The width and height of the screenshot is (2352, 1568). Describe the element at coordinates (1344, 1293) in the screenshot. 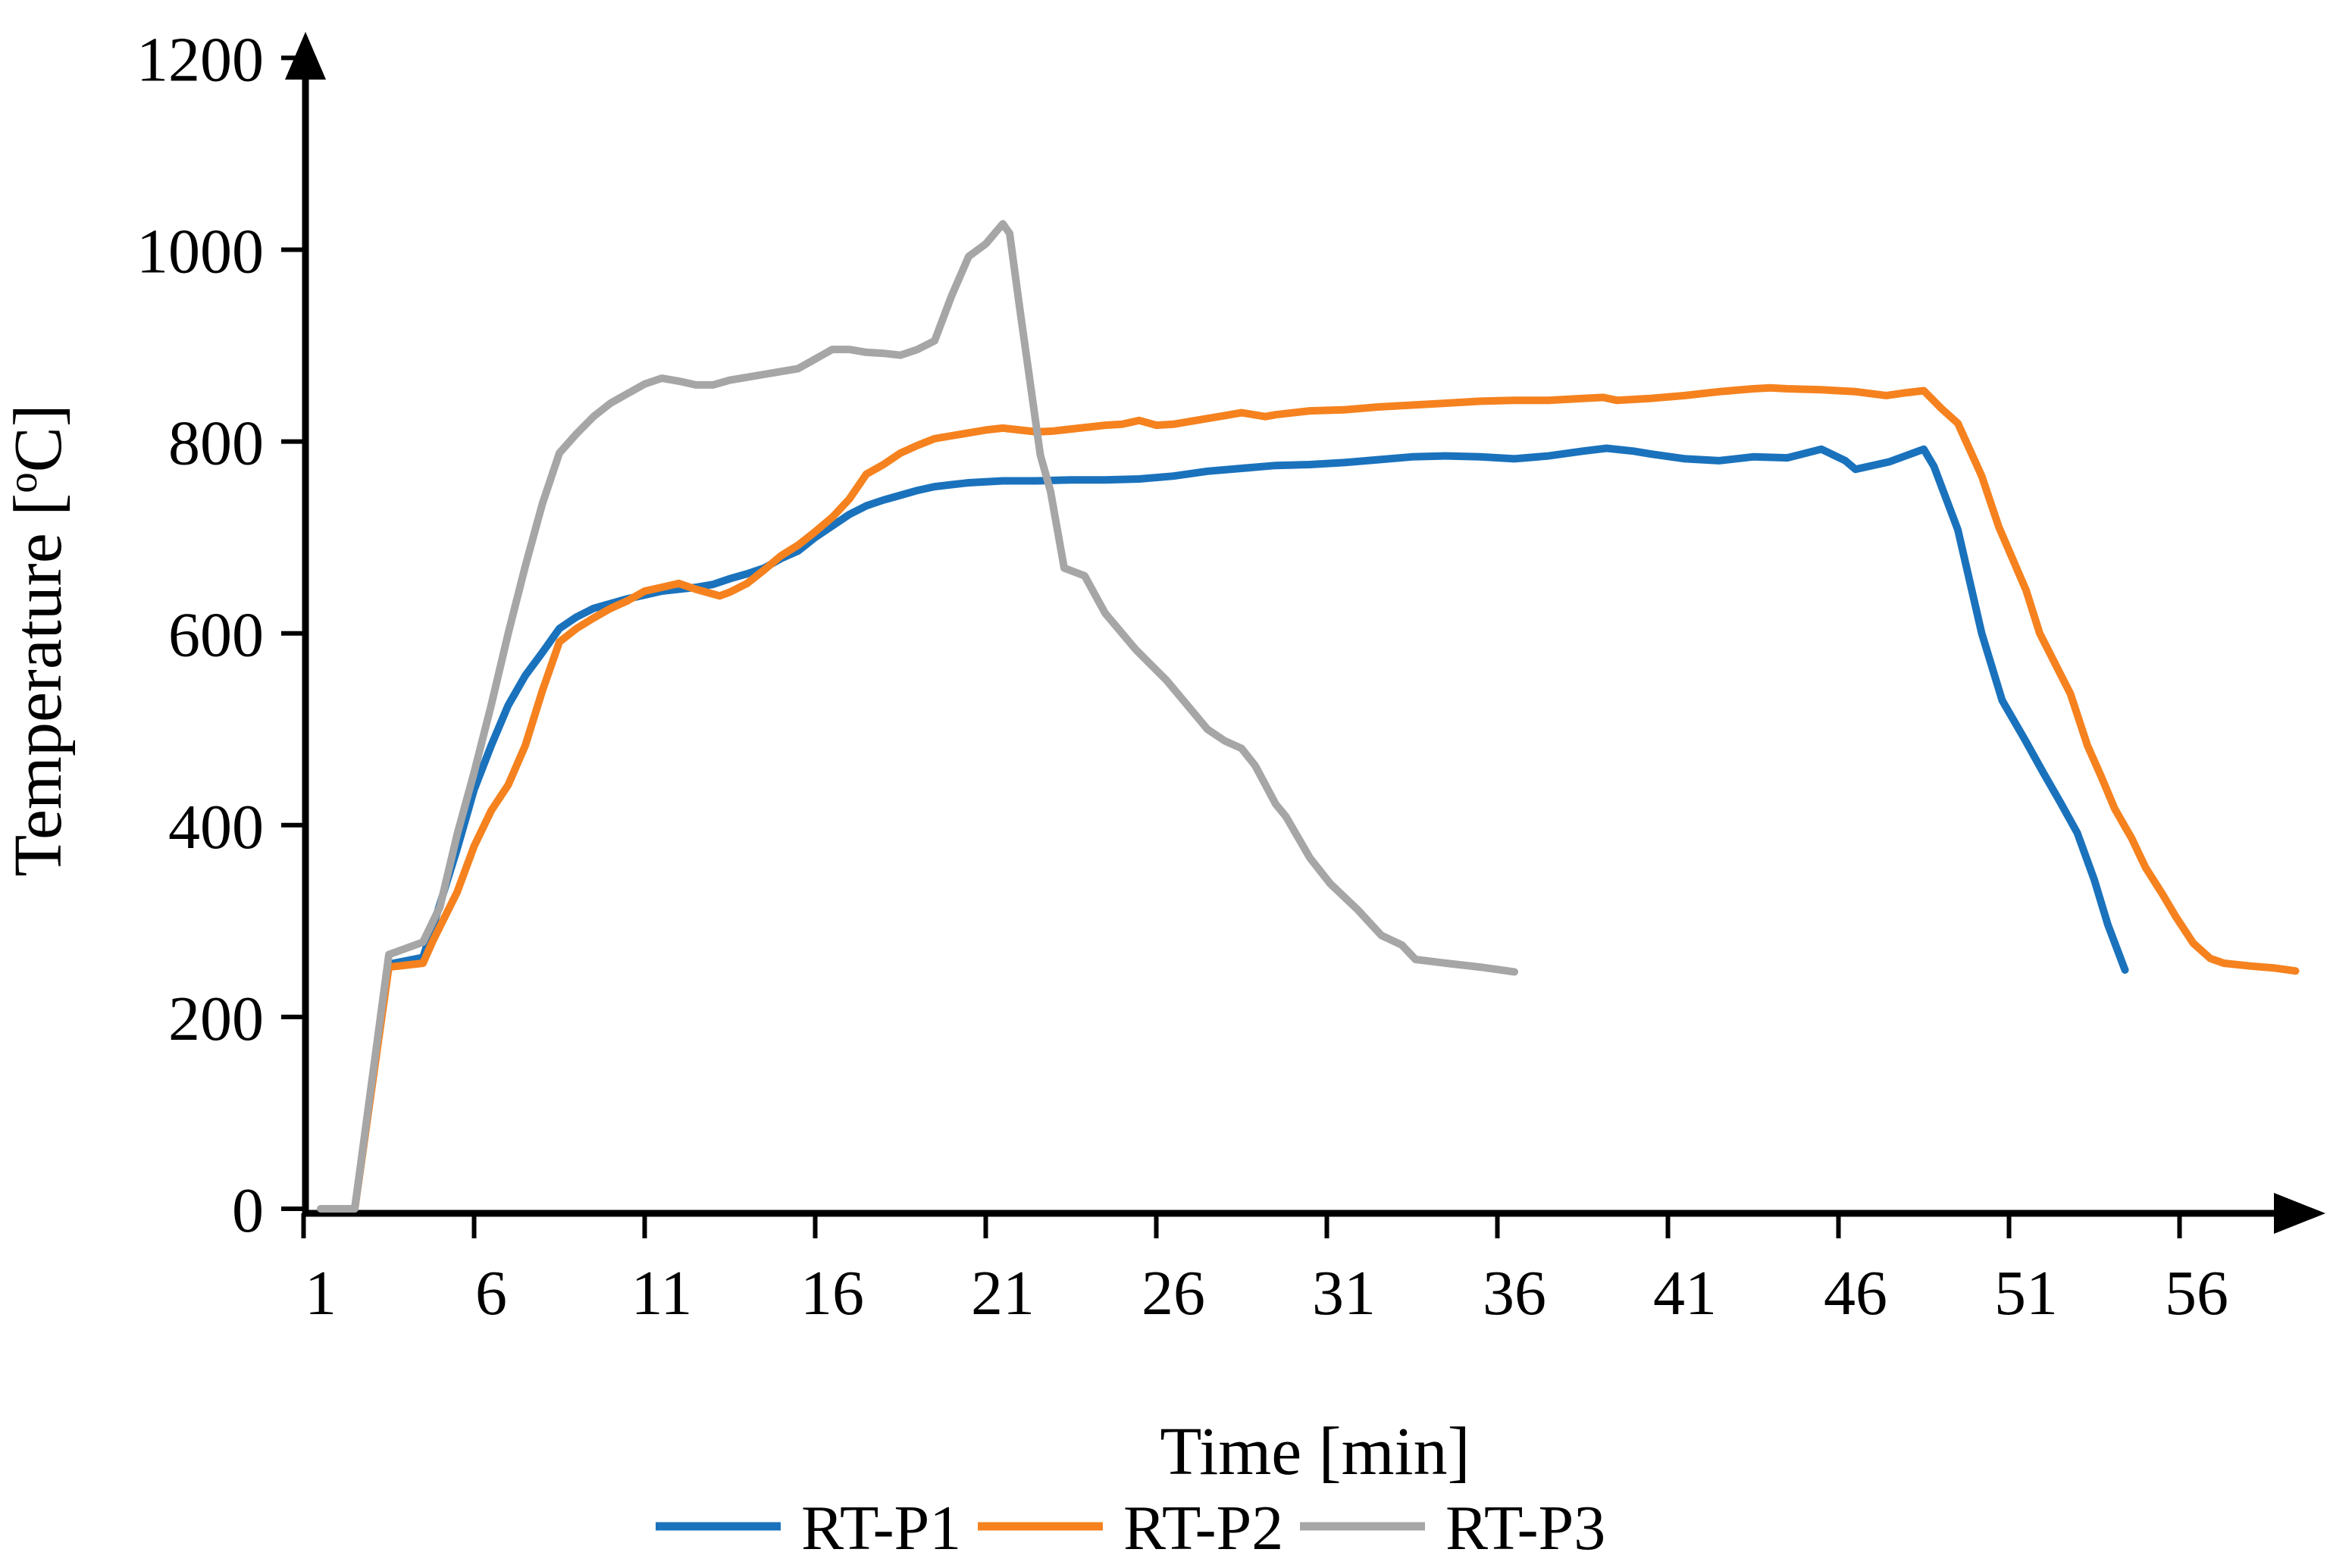

I see `x-tick-label: 31` at that location.